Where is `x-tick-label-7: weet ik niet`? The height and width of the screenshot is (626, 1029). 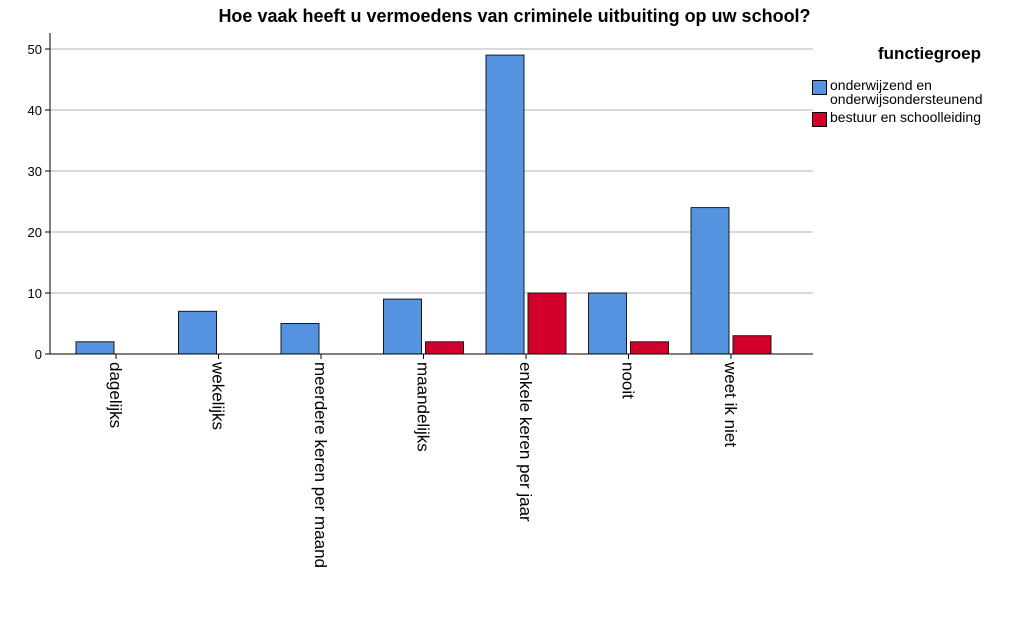
x-tick-label-7: weet ik niet is located at coordinates (730, 404).